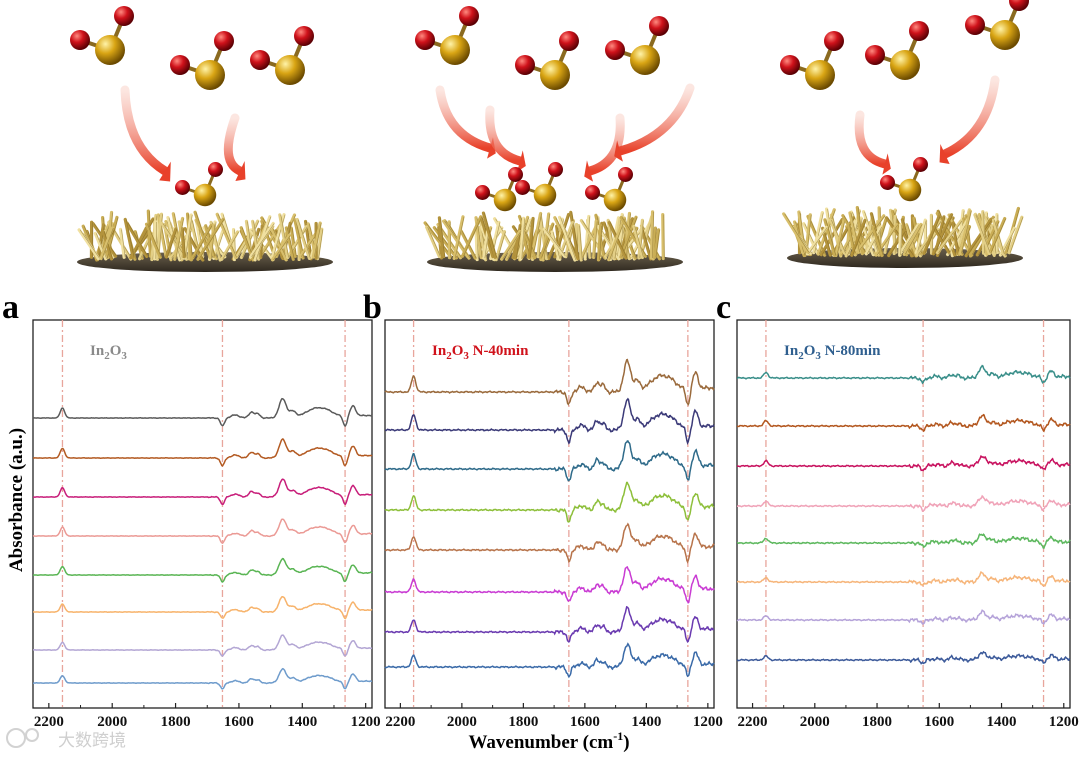 The height and width of the screenshot is (759, 1080). I want to click on spectrum-line-t4, so click(904, 503).